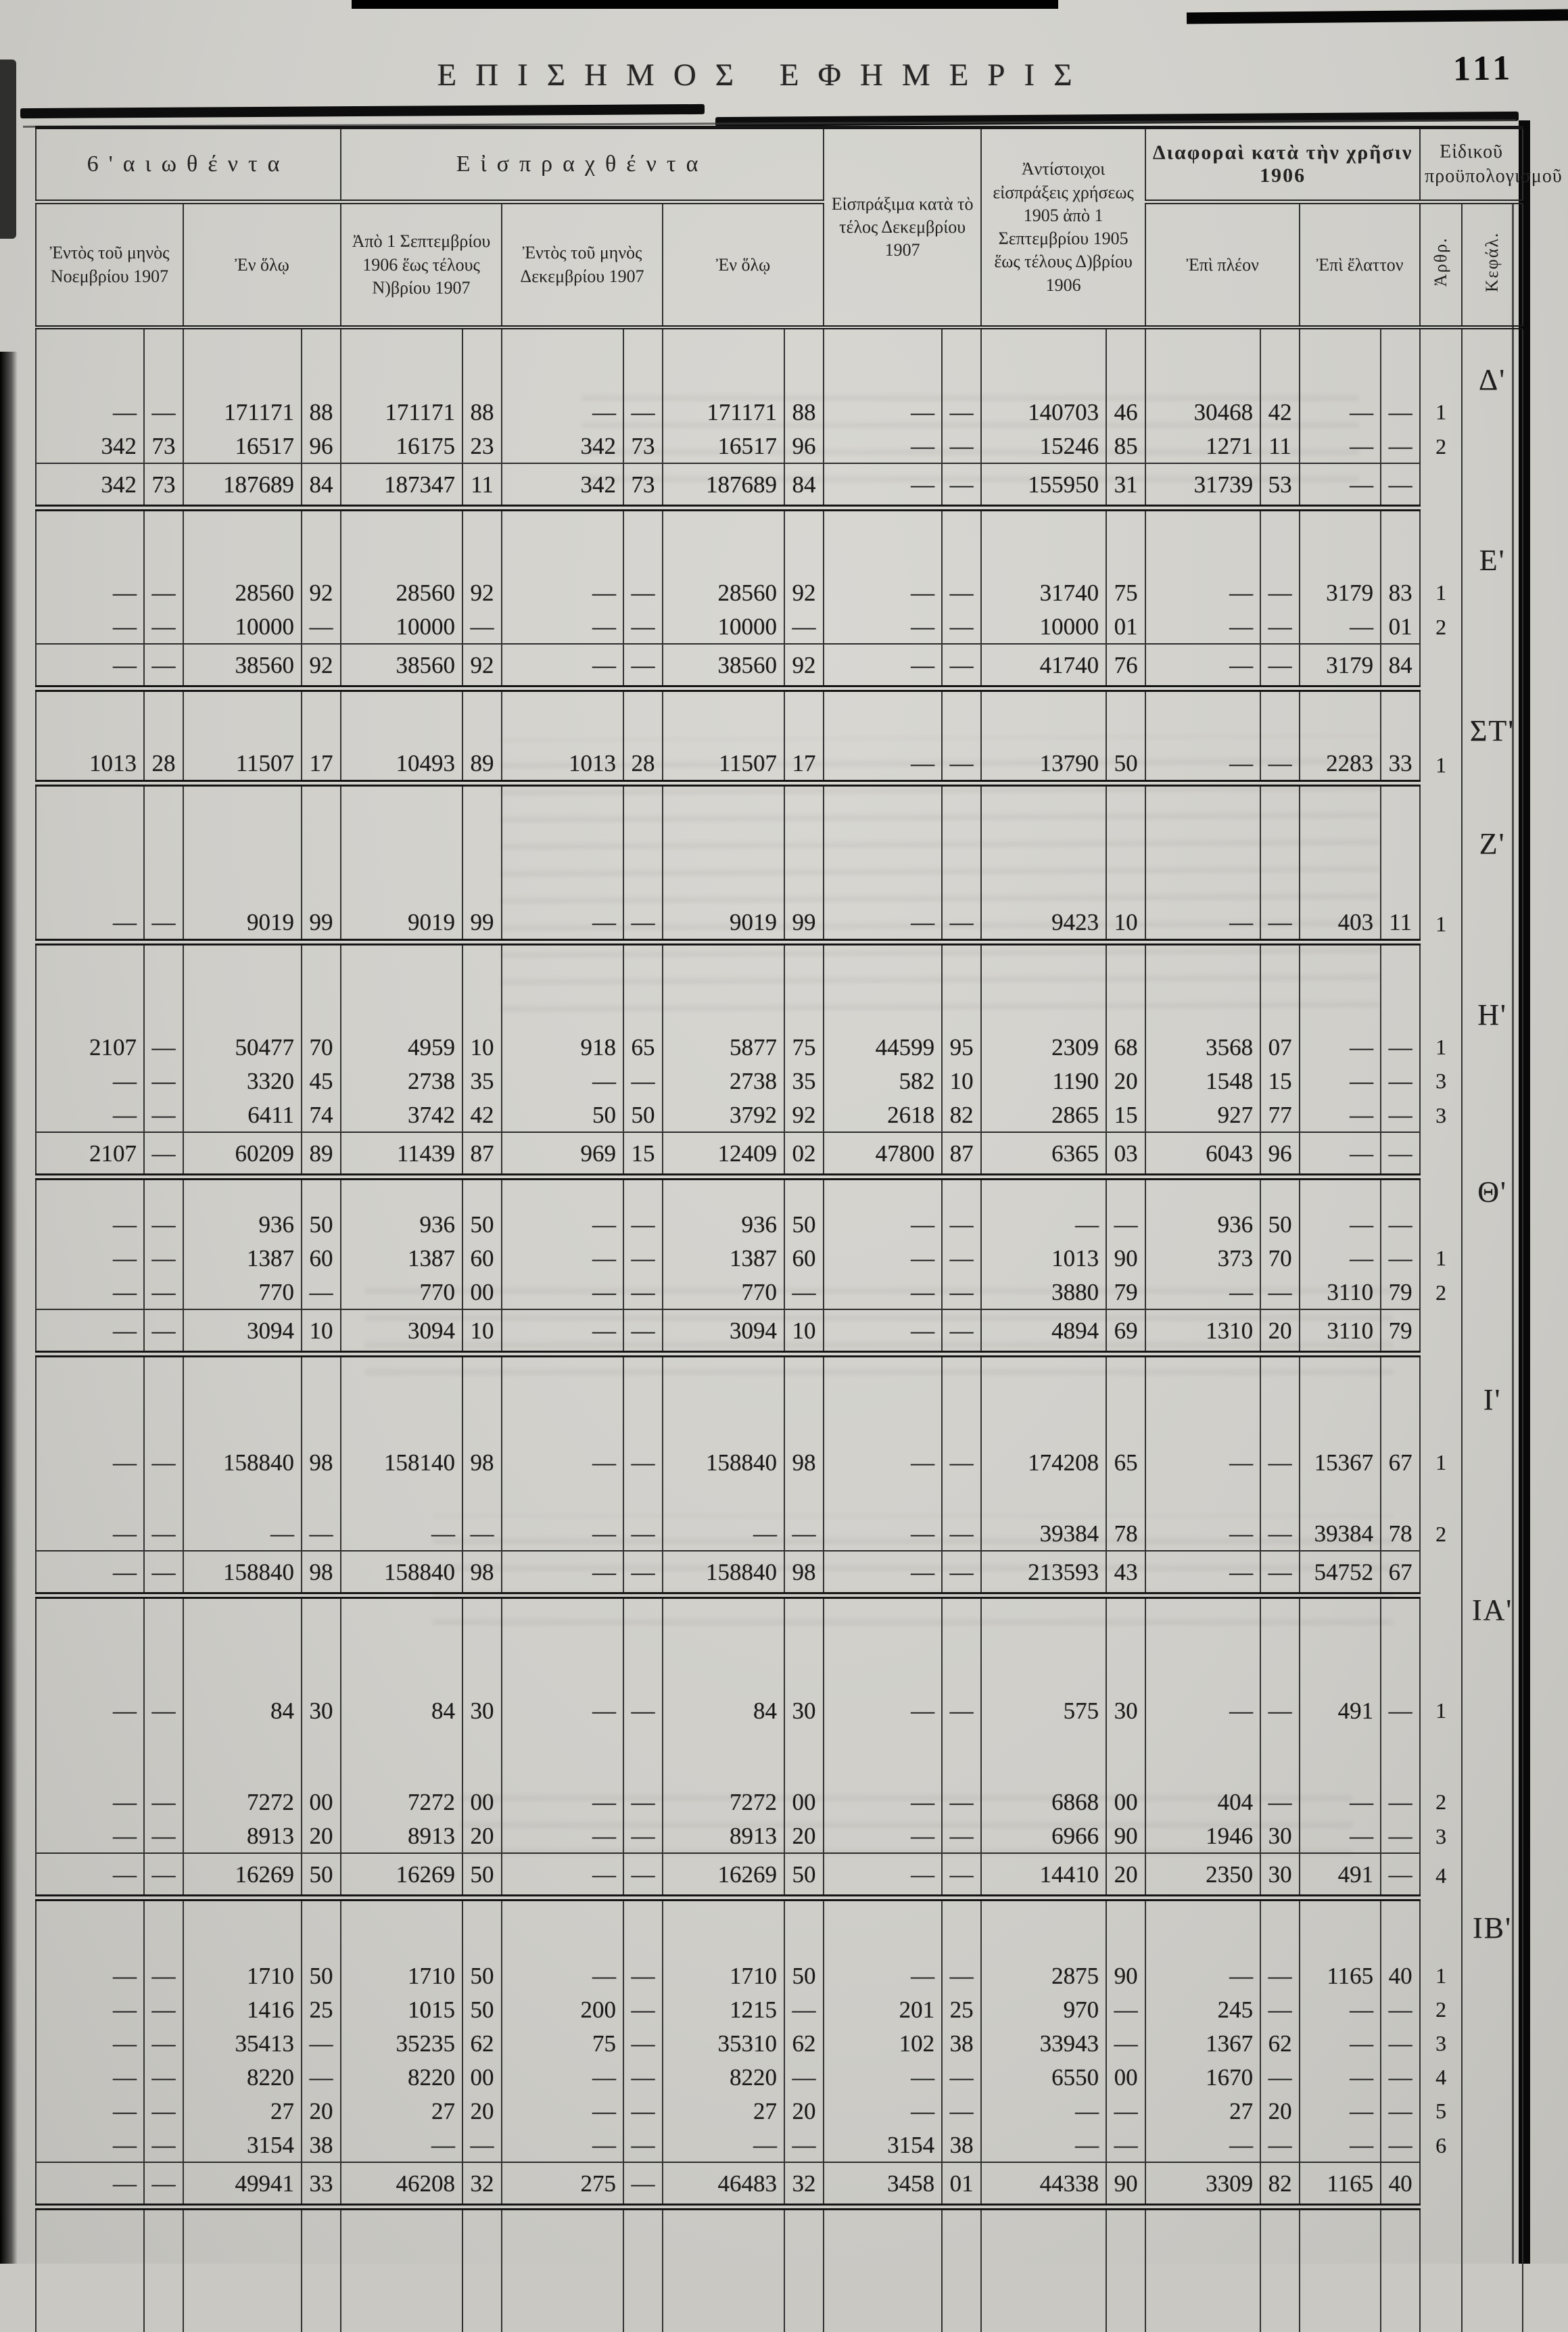 The image size is (1568, 2332). I want to click on amount-cell: 41740, so click(1043, 668).